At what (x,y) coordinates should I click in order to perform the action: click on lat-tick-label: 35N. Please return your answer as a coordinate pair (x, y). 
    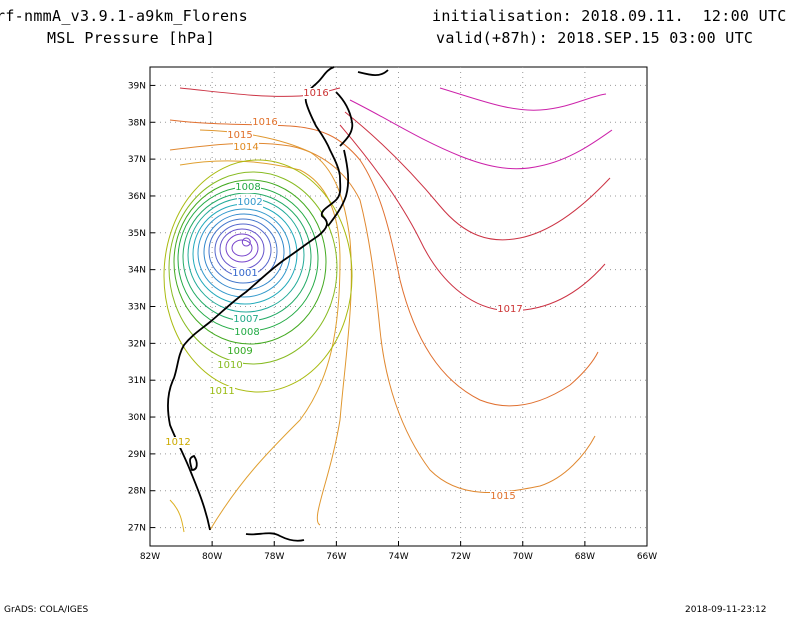
    Looking at the image, I should click on (137, 234).